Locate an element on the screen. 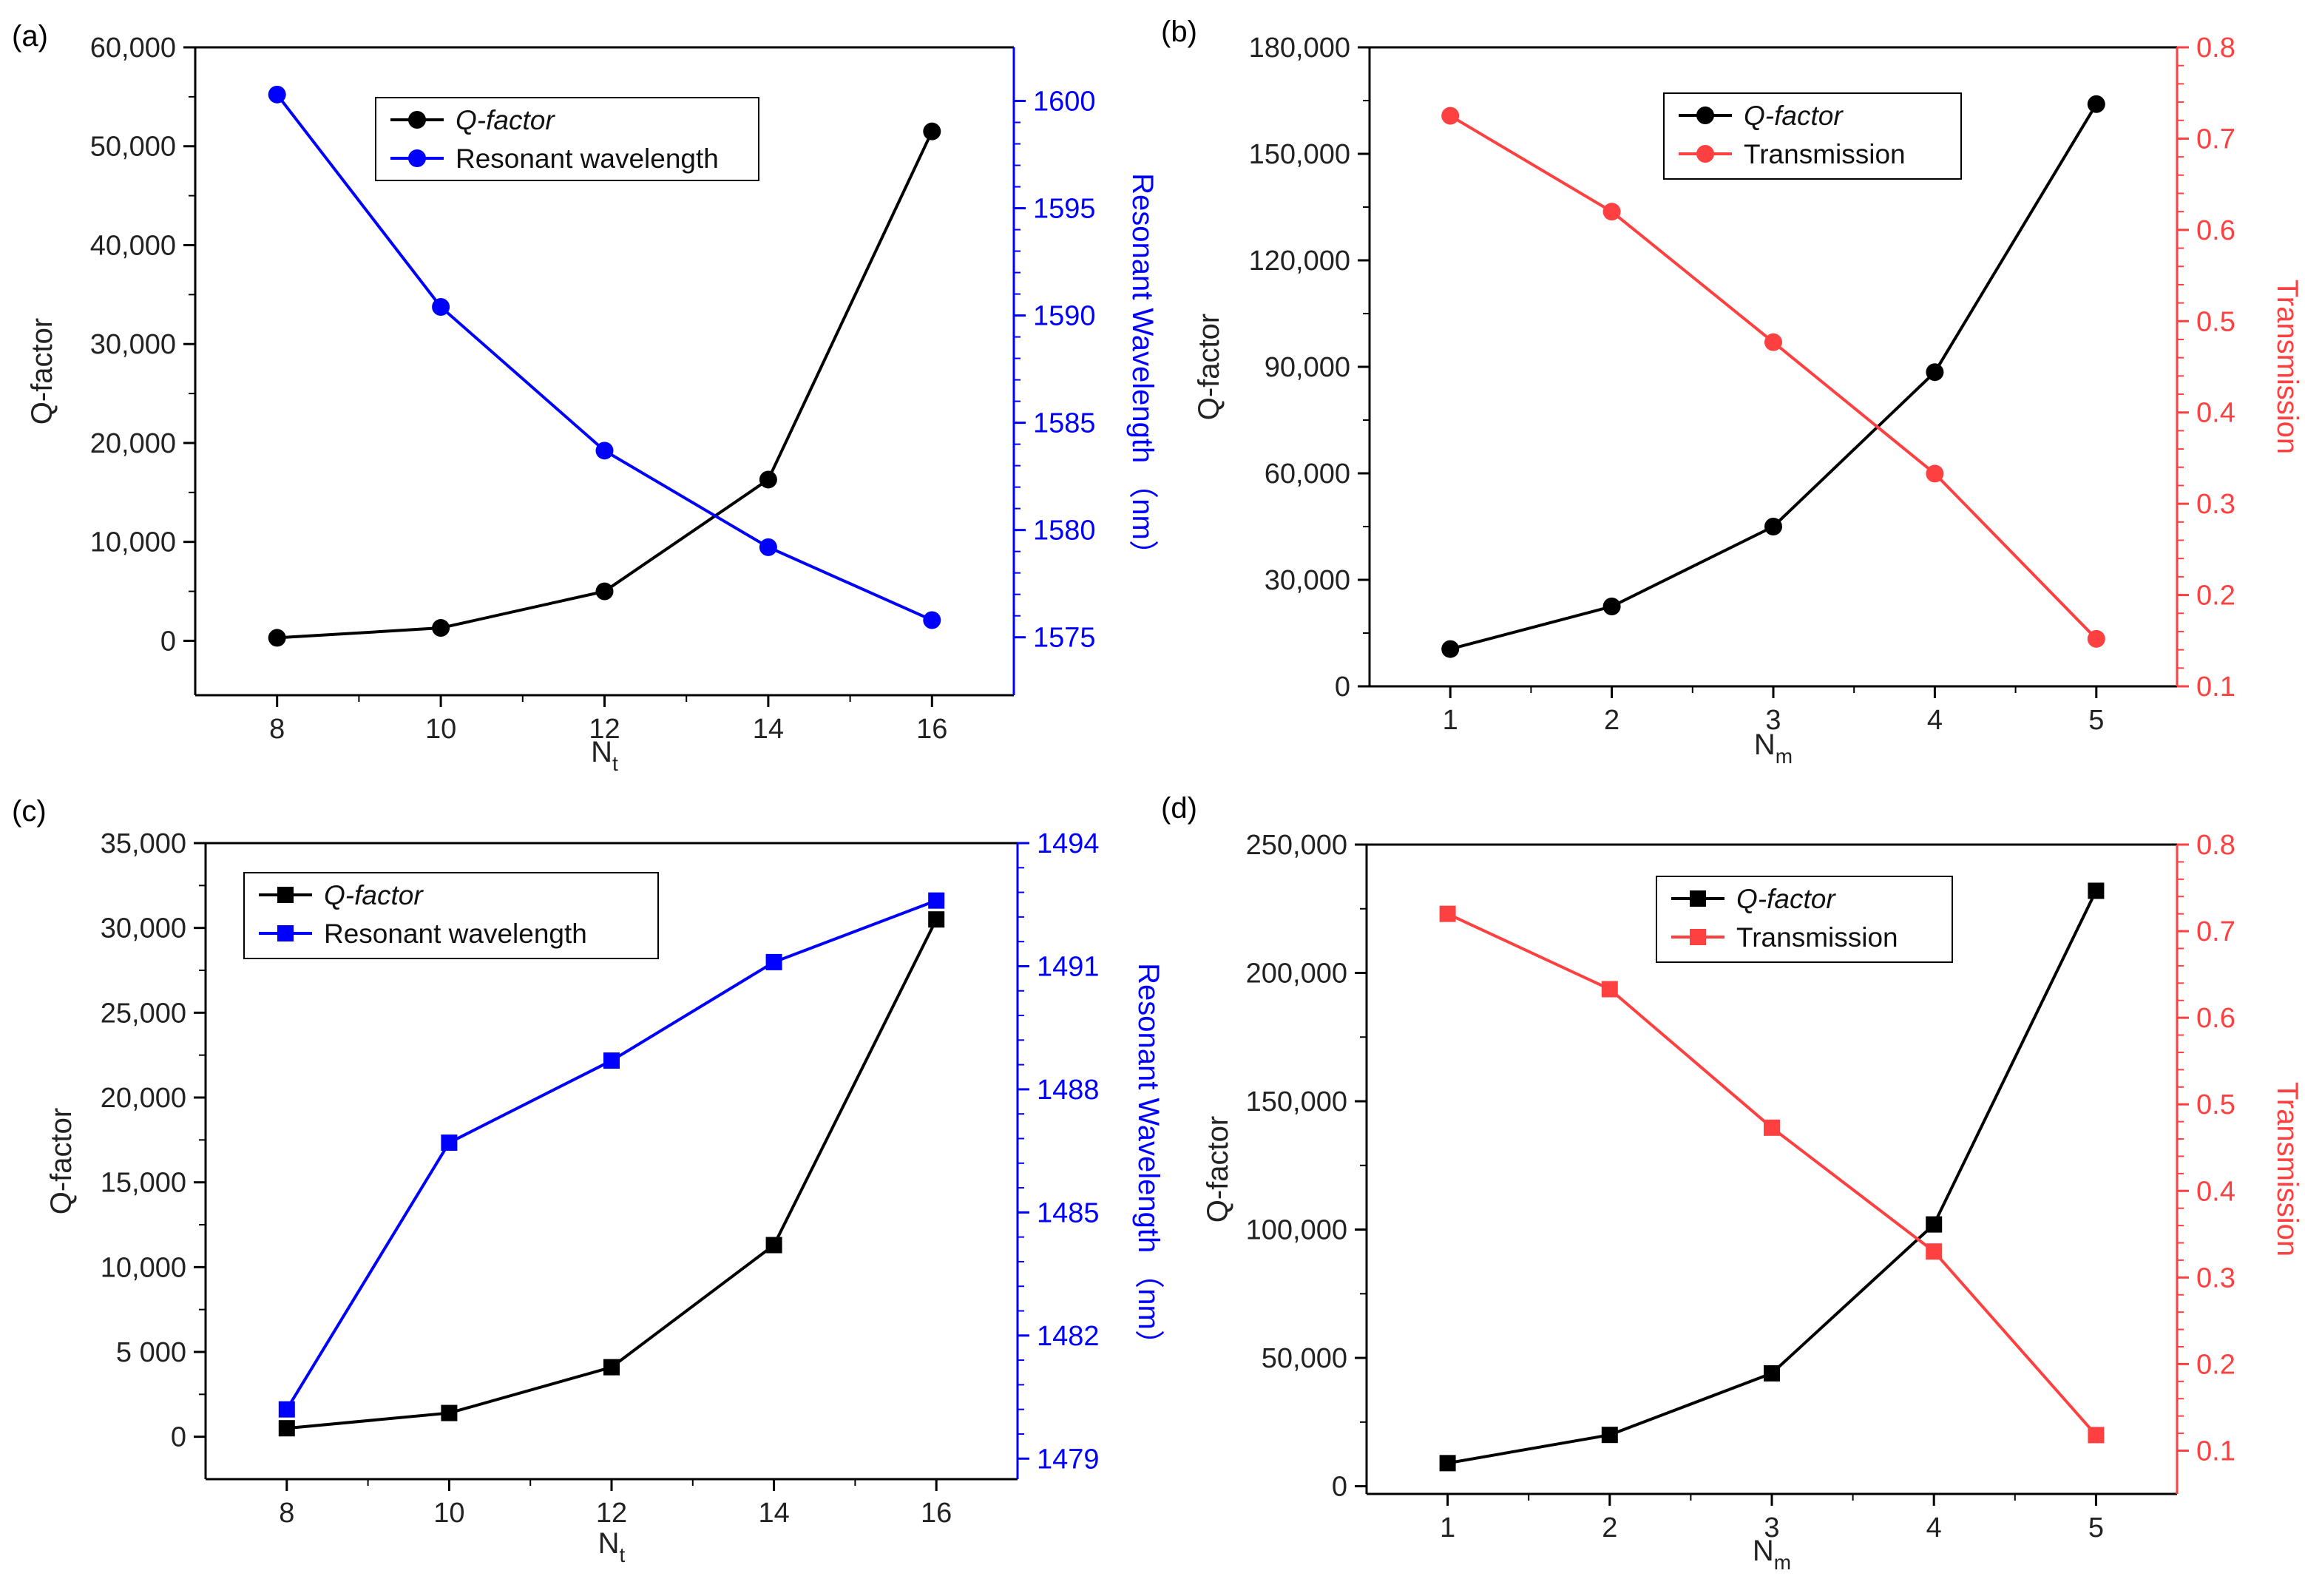 The image size is (2305, 1596). panel-label: (a) is located at coordinates (30, 36).